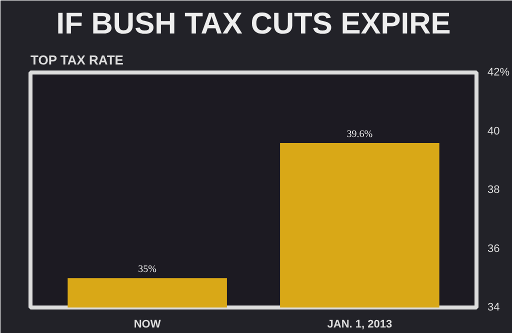 The width and height of the screenshot is (512, 333). What do you see at coordinates (494, 131) in the screenshot?
I see `y-tick-label: 40` at bounding box center [494, 131].